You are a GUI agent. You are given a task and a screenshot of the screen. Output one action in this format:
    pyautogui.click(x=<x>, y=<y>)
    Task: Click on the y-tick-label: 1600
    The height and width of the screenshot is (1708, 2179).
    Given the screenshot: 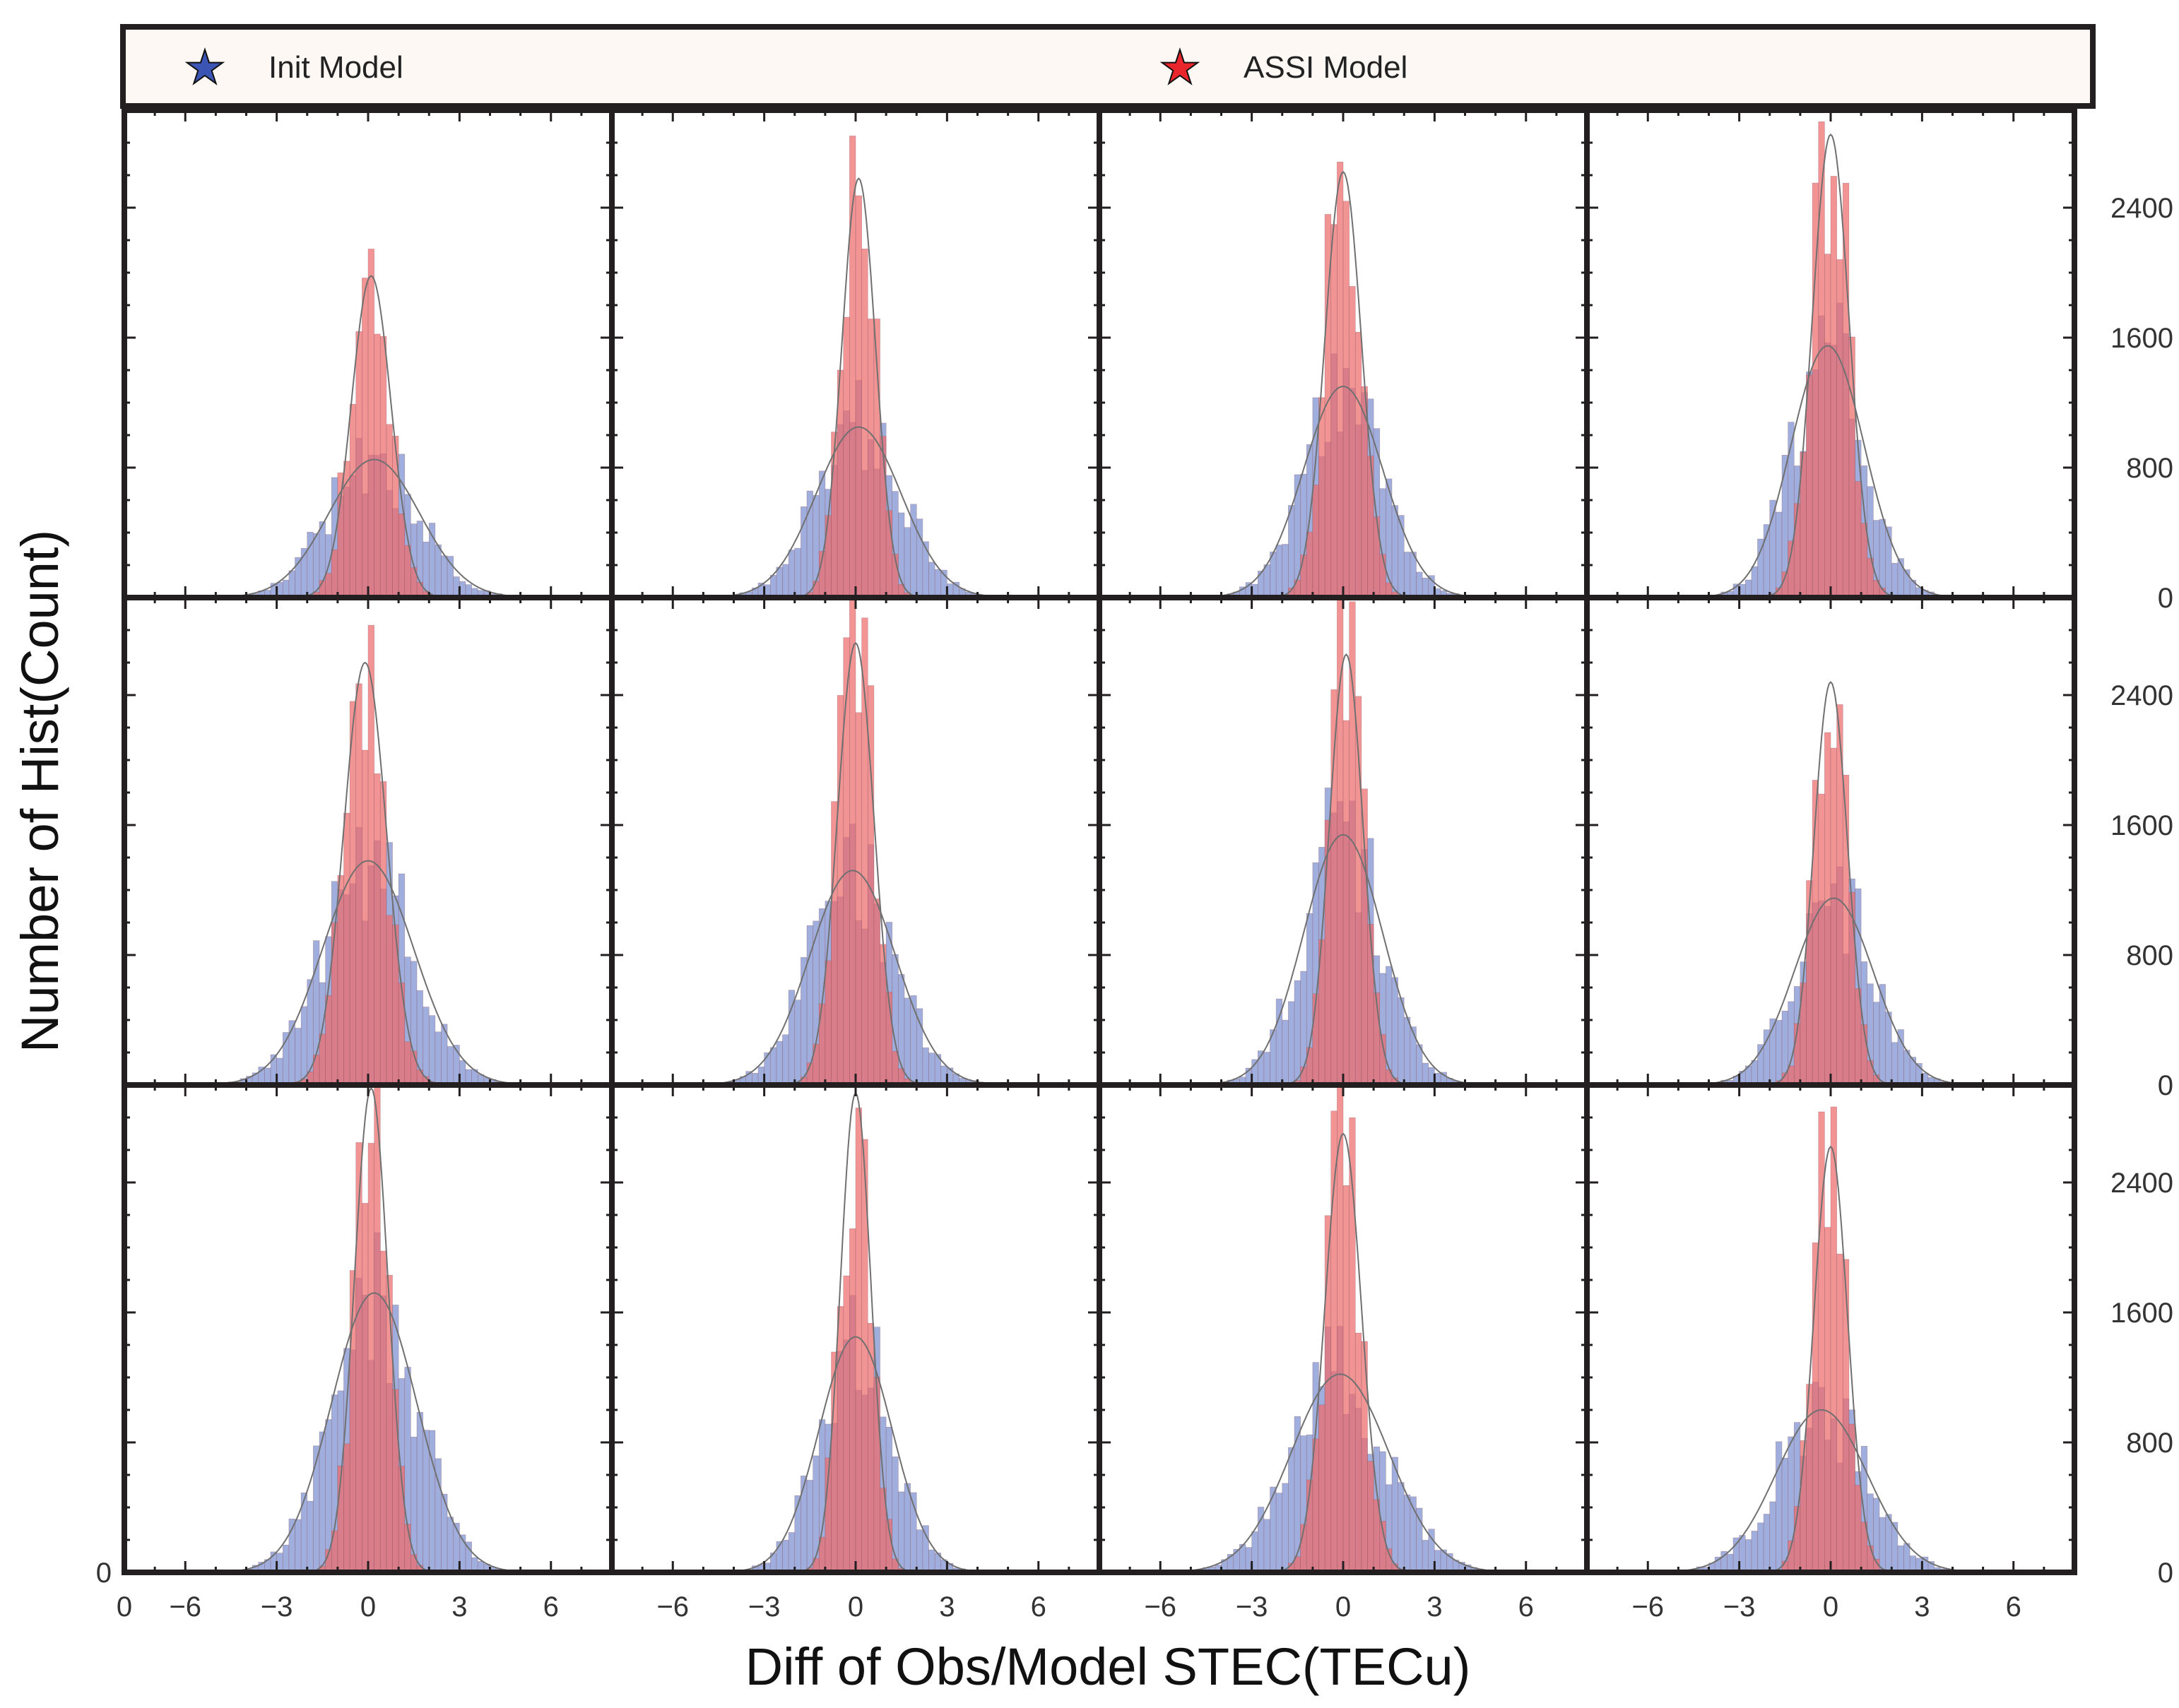 What is the action you would take?
    pyautogui.click(x=2141, y=1313)
    